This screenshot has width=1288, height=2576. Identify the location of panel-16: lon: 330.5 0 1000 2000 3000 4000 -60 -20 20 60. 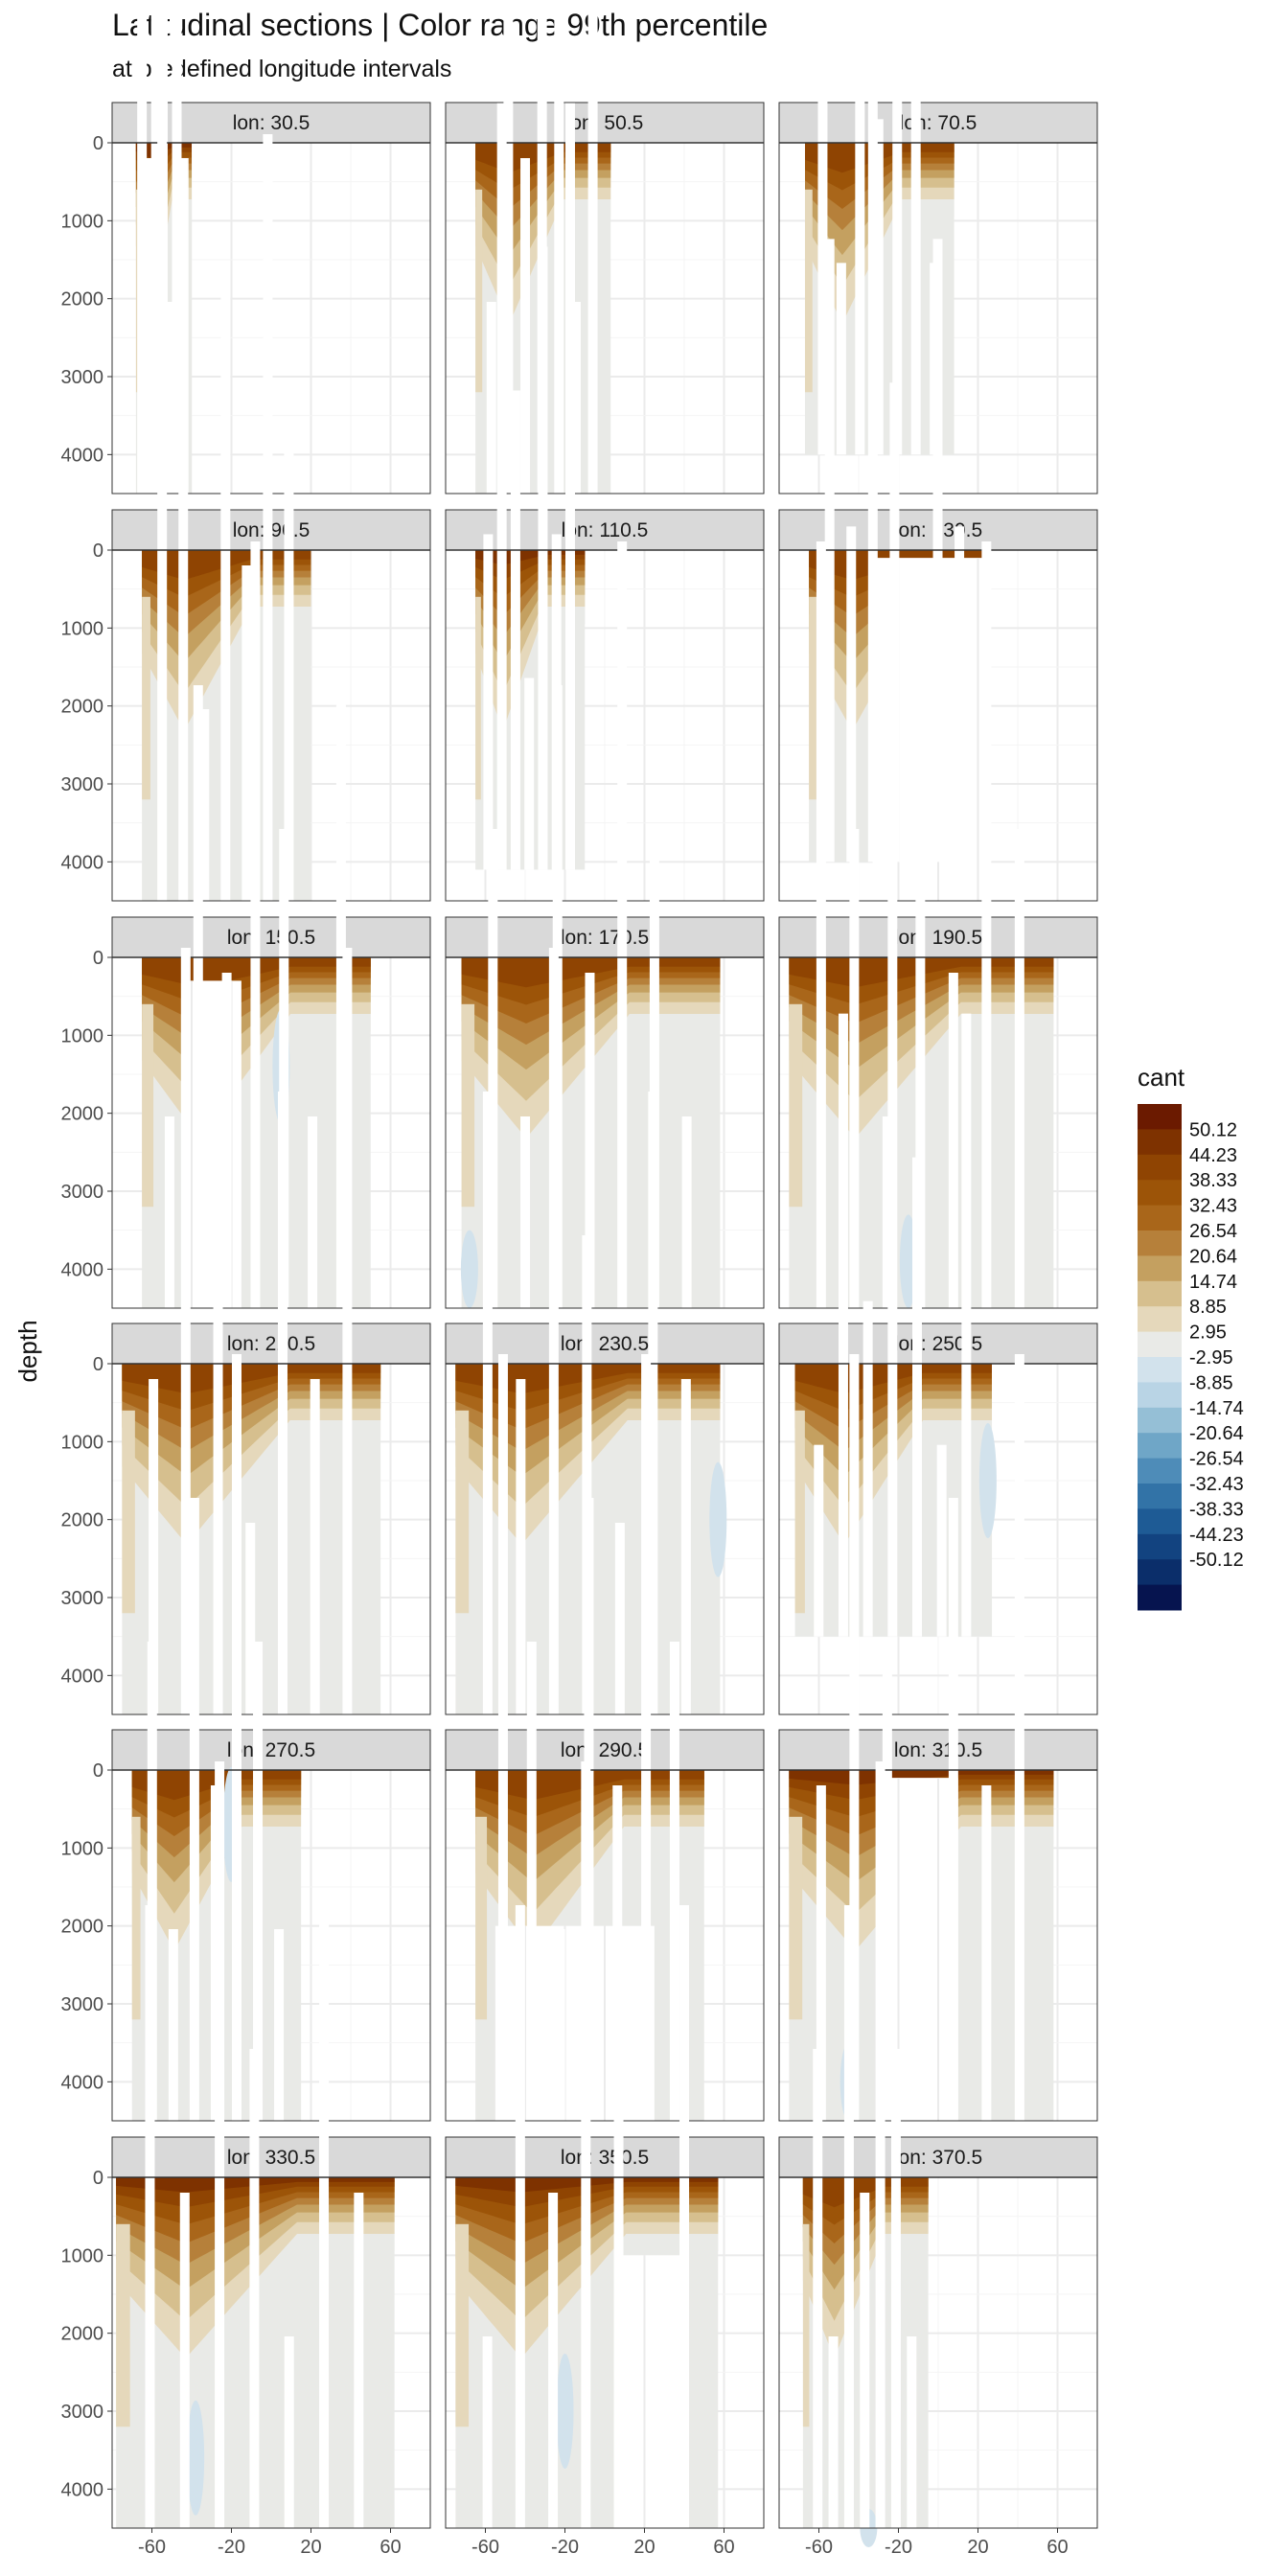
(246, 2159).